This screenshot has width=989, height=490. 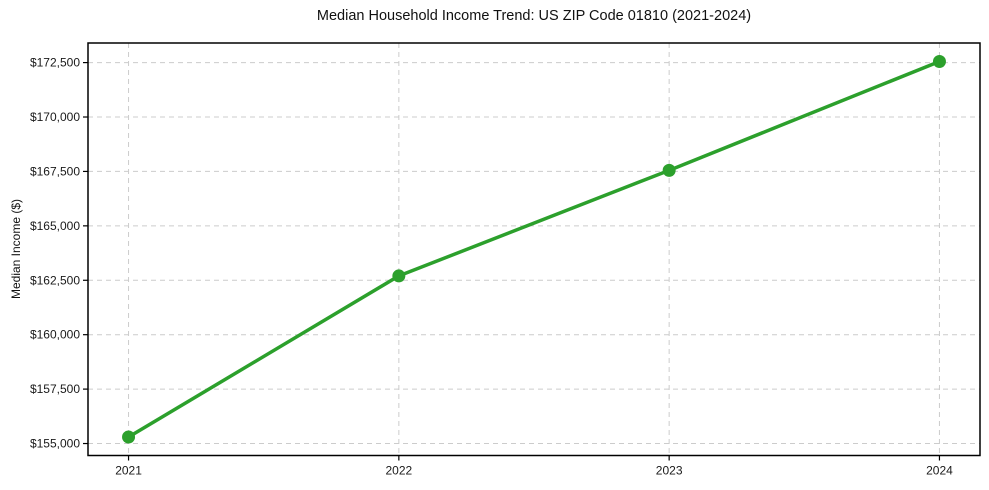 What do you see at coordinates (129, 437) in the screenshot?
I see `data-point-2021` at bounding box center [129, 437].